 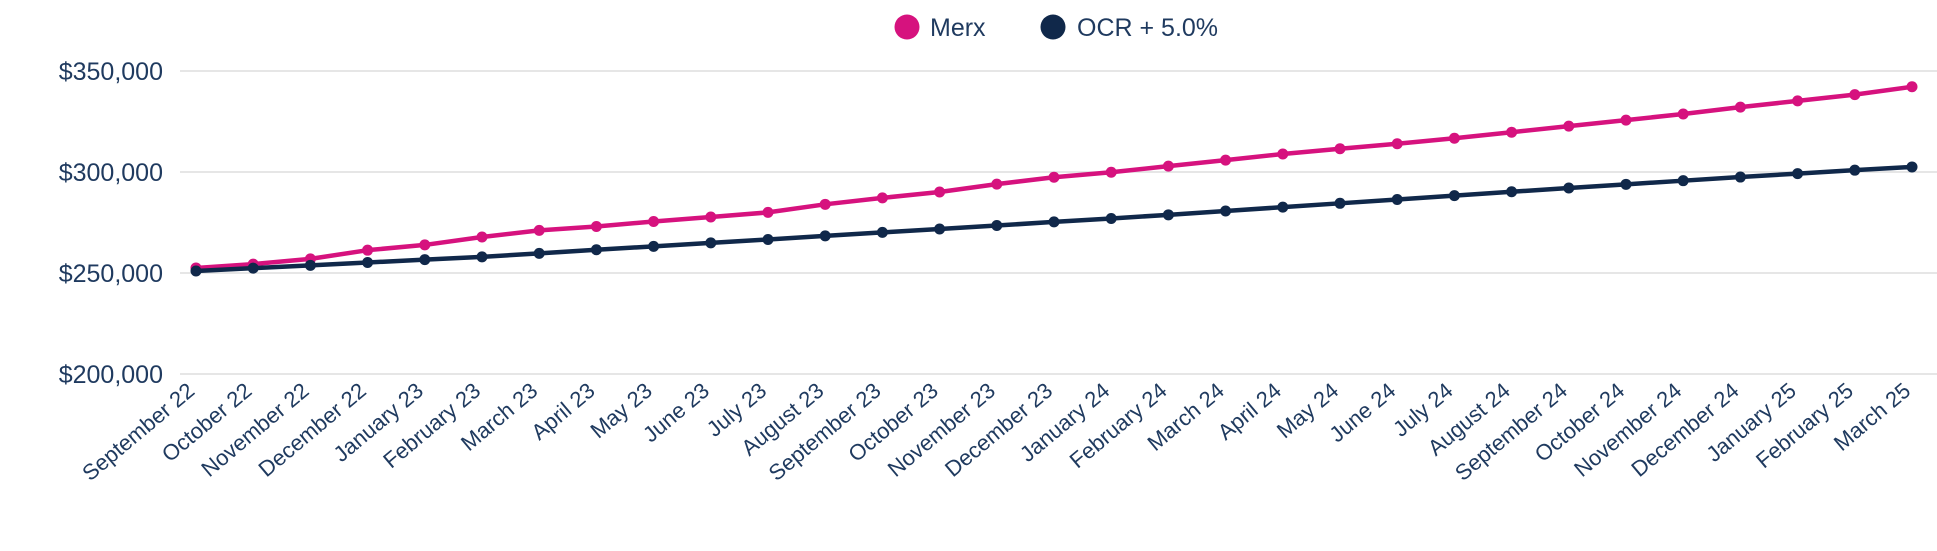 I want to click on legend-item: Merx, so click(x=940, y=28).